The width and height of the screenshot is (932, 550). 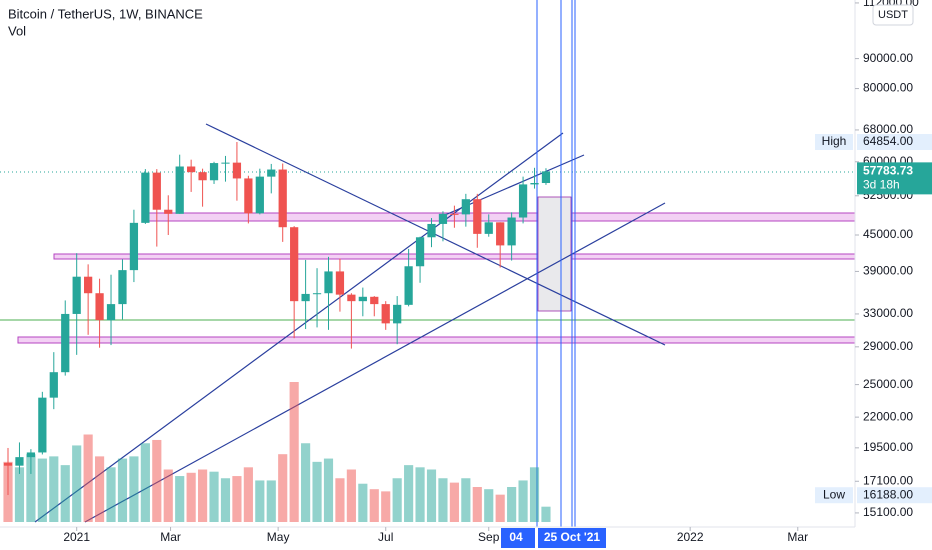 I want to click on currency-label: USDT, so click(x=893, y=15).